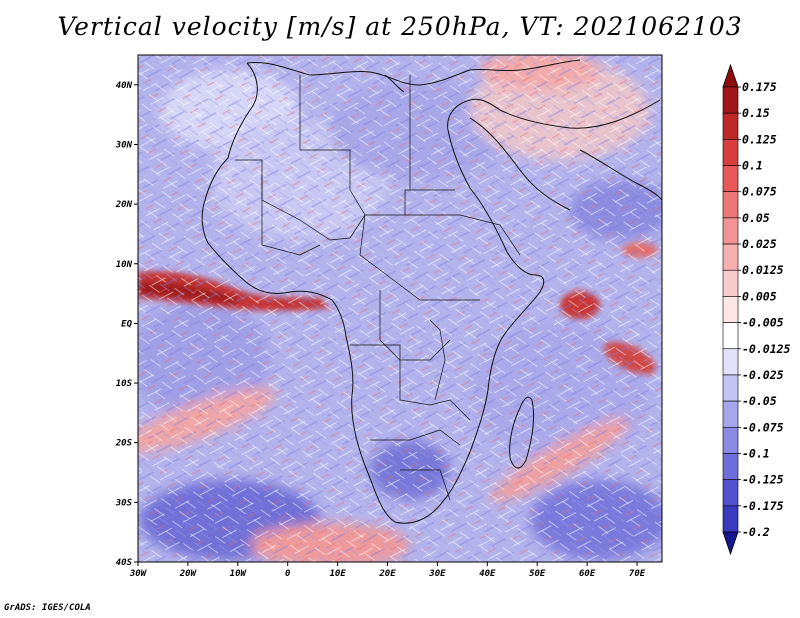 The image size is (800, 618). Describe the element at coordinates (487, 574) in the screenshot. I see `lon-tick-label: 40E` at that location.